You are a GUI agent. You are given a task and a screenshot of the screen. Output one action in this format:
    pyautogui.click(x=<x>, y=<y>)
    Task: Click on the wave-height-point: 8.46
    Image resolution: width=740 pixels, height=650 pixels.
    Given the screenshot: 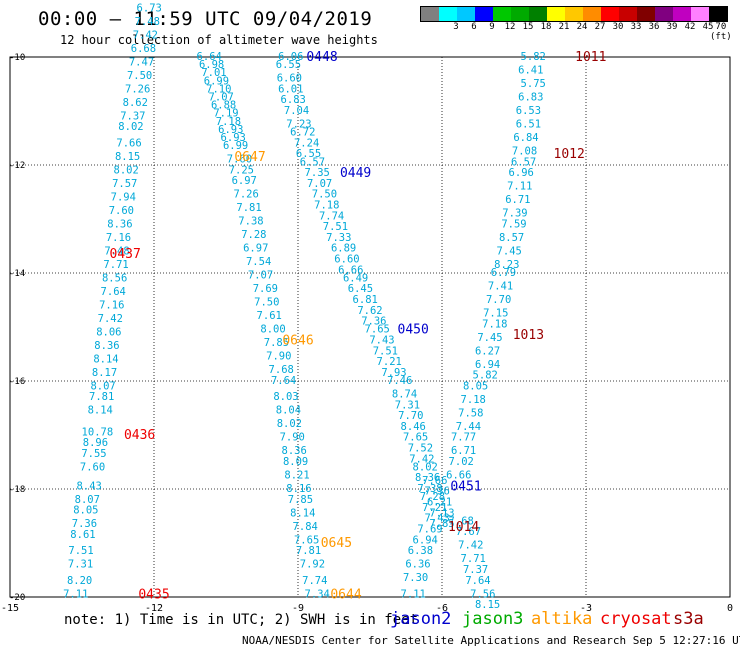 What is the action you would take?
    pyautogui.click(x=413, y=427)
    